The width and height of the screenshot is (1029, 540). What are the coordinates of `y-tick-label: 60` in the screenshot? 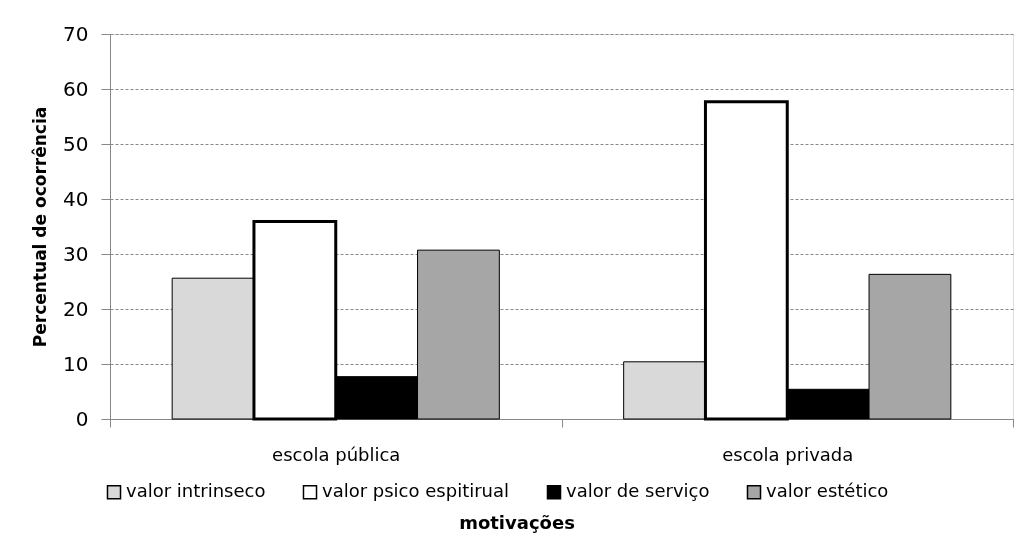 It's located at (76, 88).